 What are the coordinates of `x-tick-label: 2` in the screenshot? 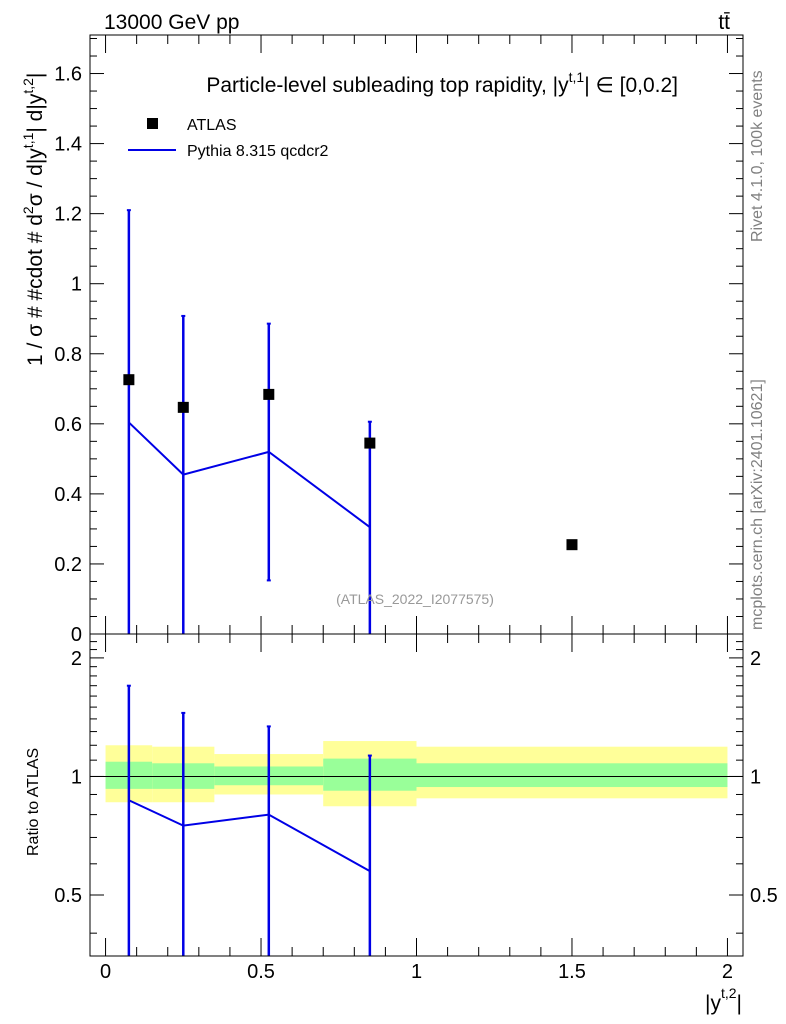 It's located at (727, 972).